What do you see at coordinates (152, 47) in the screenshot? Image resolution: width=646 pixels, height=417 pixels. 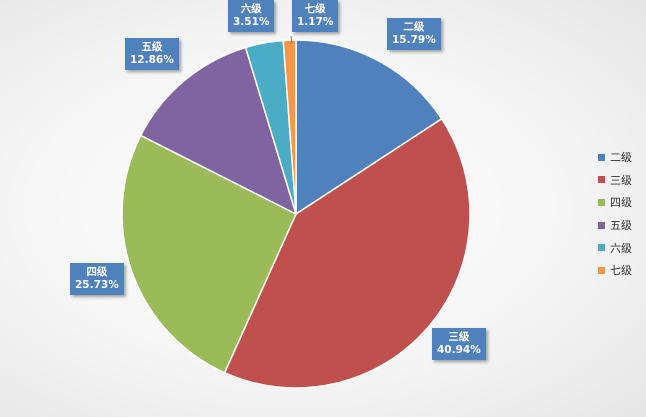 I see `data-label-category: 五级` at bounding box center [152, 47].